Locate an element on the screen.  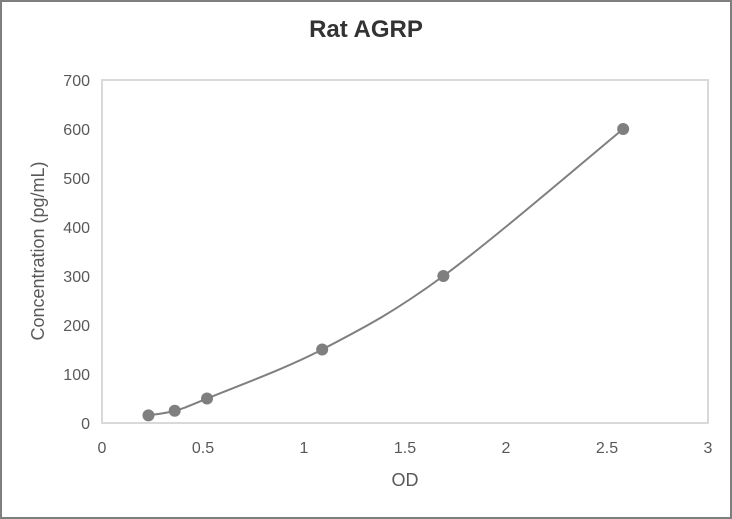
y-tick-label: 0 is located at coordinates (85, 424).